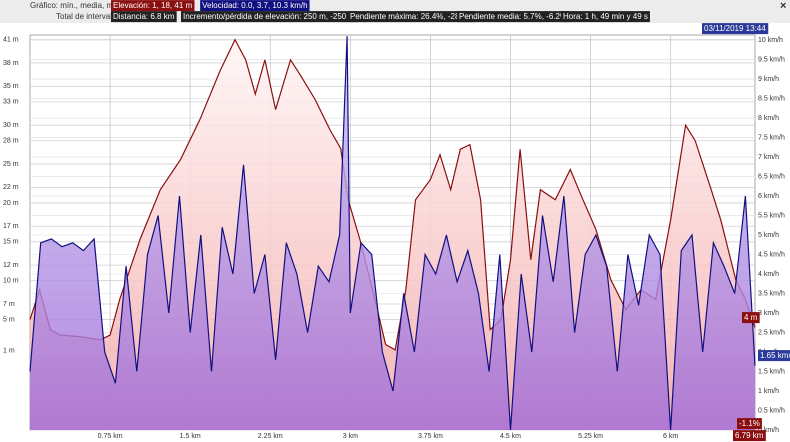 The width and height of the screenshot is (790, 442). Describe the element at coordinates (768, 391) in the screenshot. I see `y2-tick-label: 1 km/h` at that location.